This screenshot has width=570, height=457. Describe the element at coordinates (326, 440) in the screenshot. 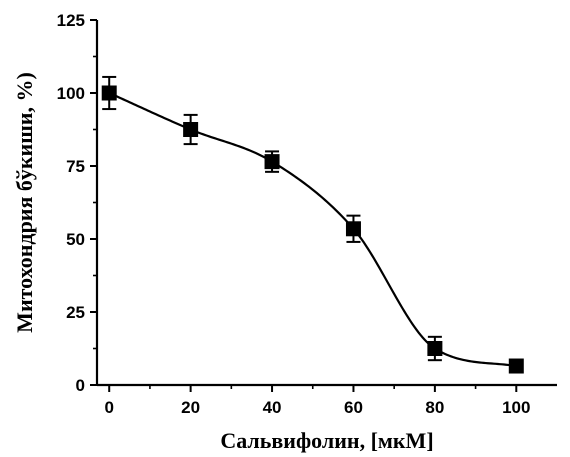

I see `x-axis-label: Сальвифолин, [мкМ]` at that location.